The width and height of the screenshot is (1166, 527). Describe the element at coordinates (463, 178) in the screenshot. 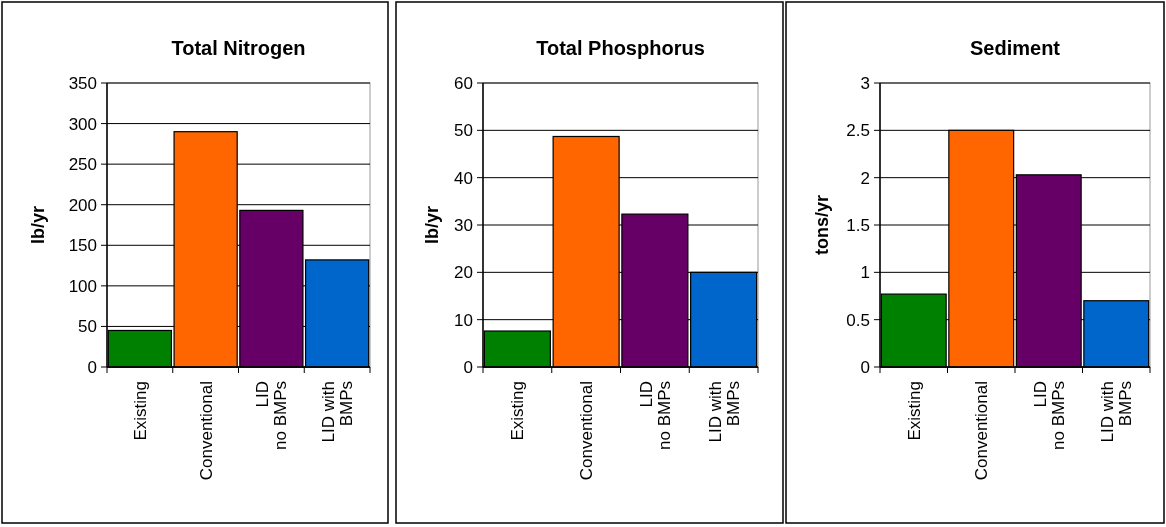

I see `y-tick-label: 40` at that location.